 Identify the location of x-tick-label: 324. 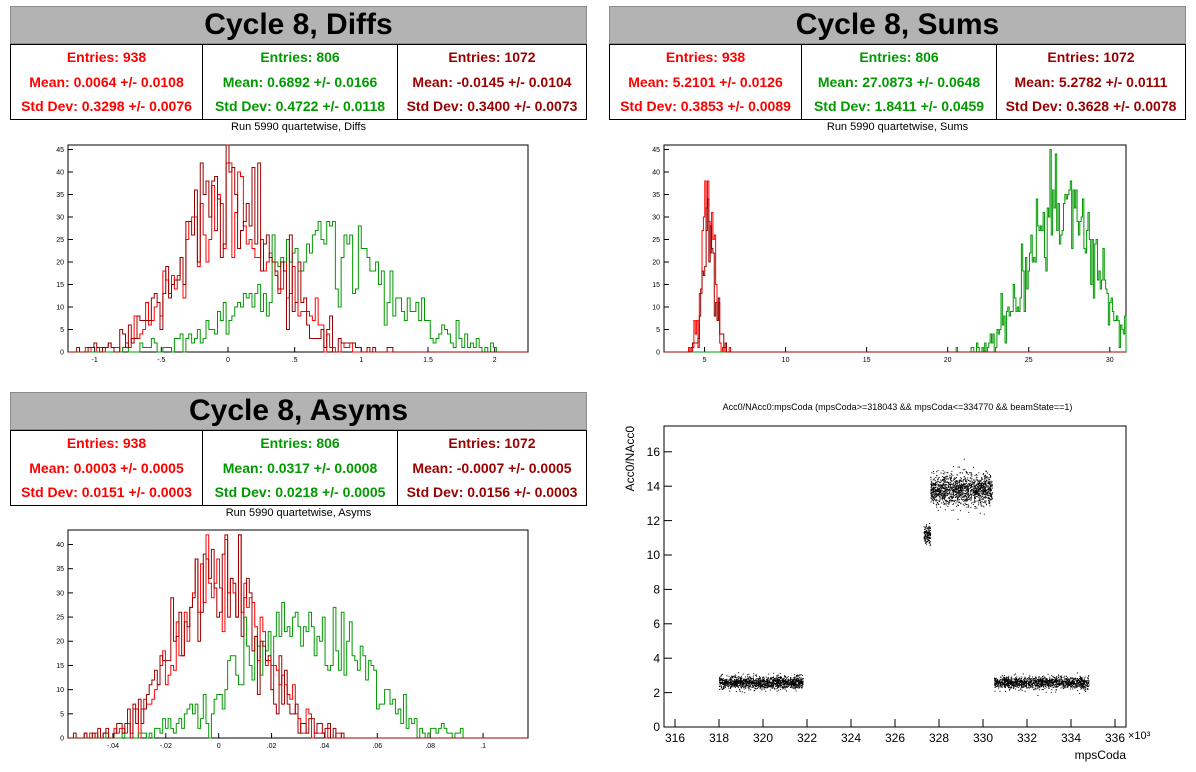
(851, 738).